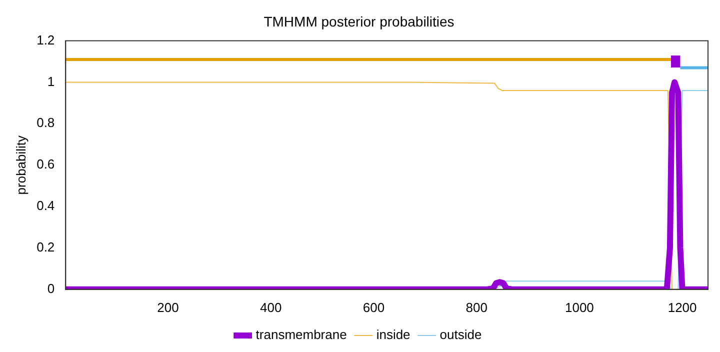  I want to click on y-tick-label: 0, so click(51, 288).